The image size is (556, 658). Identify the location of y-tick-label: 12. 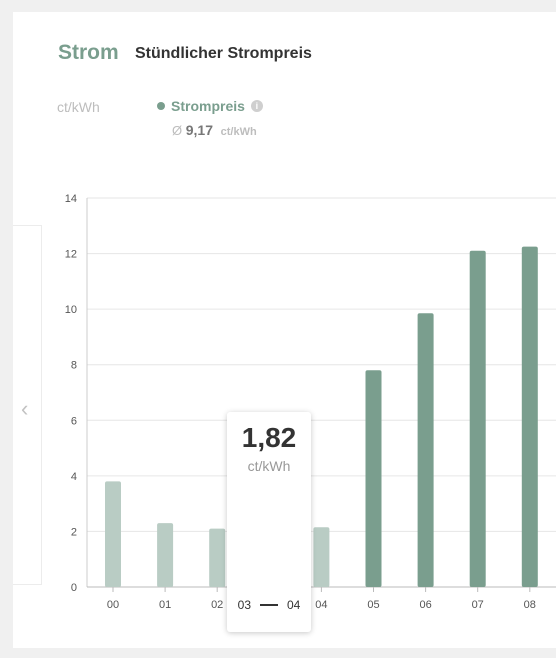
(71, 255).